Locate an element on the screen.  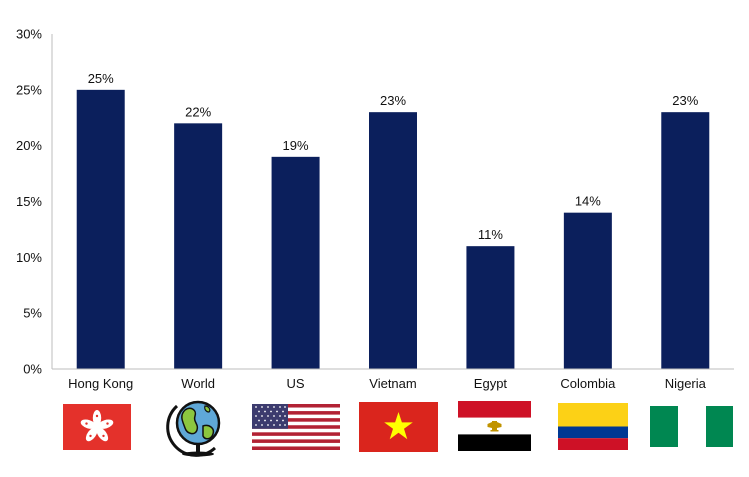
category-icons is located at coordinates (398, 428).